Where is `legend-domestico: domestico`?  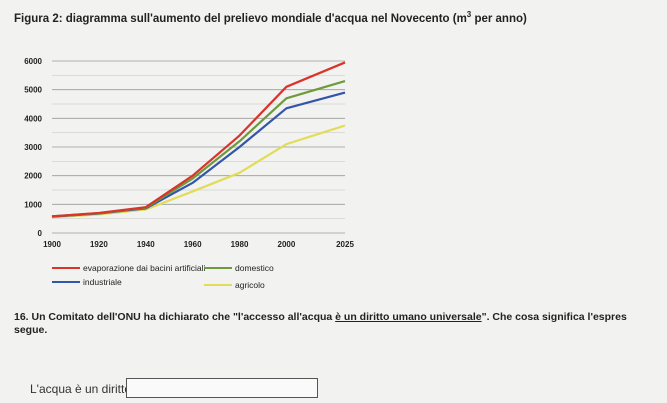
legend-domestico: domestico is located at coordinates (239, 268).